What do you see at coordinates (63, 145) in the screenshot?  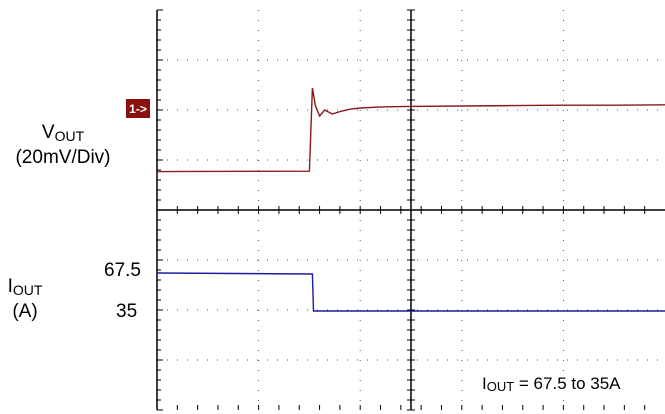 I see `vout-axis-label: VOUT (20mV/Div)` at bounding box center [63, 145].